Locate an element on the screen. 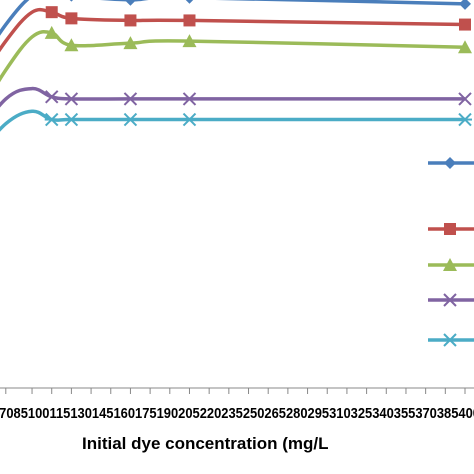  series-1-line is located at coordinates (233, 18).